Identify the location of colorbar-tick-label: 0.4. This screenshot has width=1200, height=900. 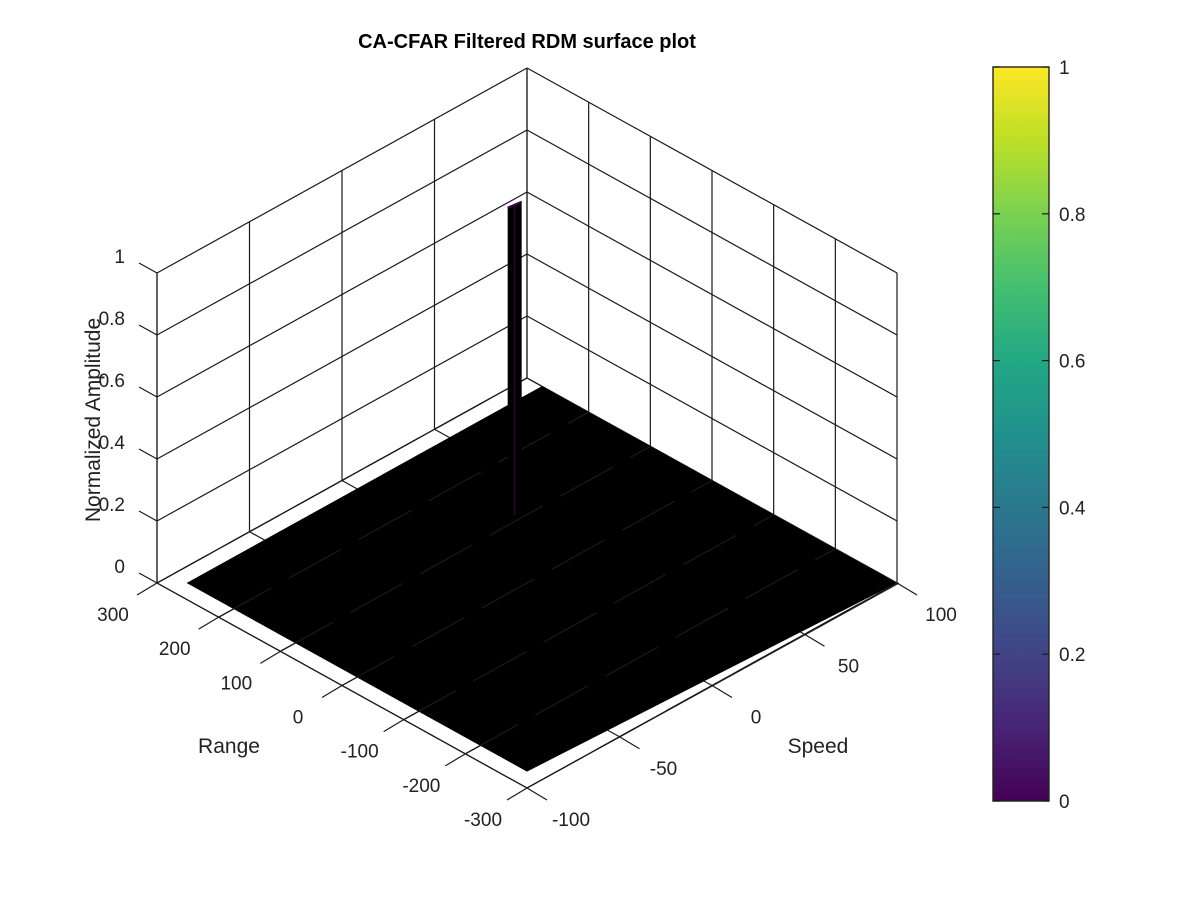
(1072, 508).